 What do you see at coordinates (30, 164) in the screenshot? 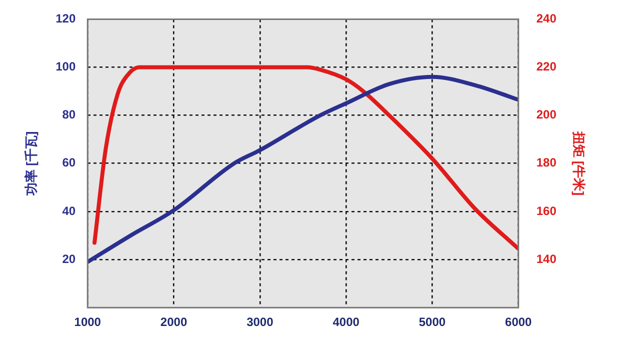
I see `y-axis-title: 功率 [千瓦]` at bounding box center [30, 164].